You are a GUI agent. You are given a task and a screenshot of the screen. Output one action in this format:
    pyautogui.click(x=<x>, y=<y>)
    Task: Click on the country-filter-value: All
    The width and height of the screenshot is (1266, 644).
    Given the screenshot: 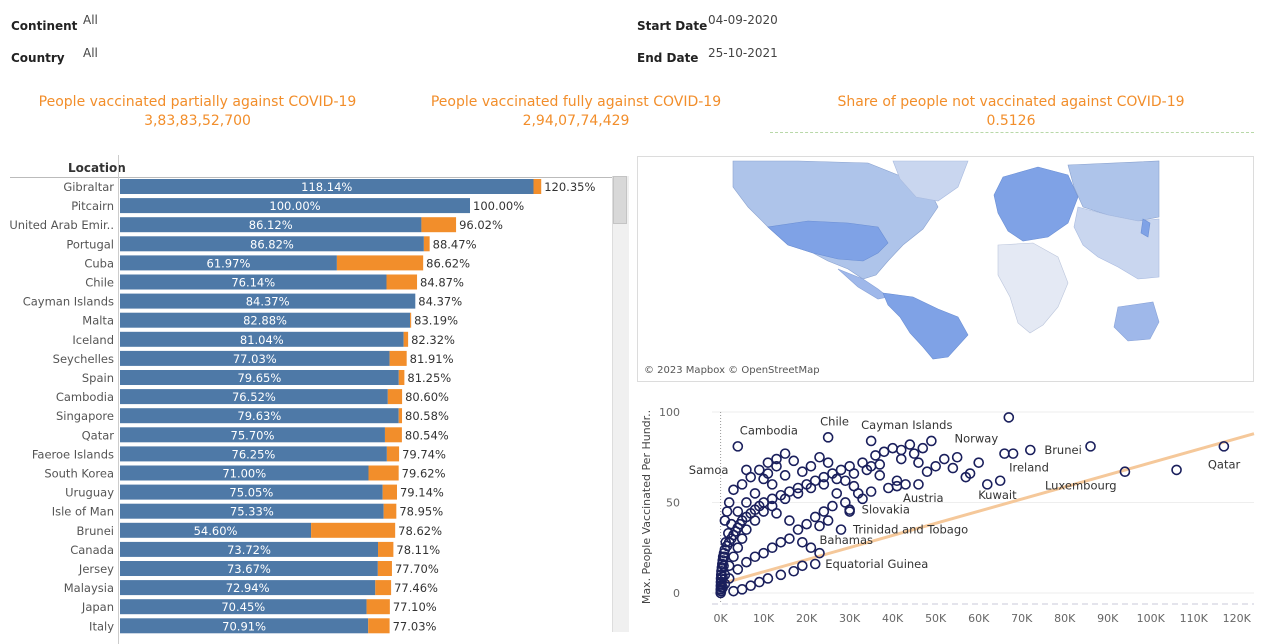 What is the action you would take?
    pyautogui.click(x=90, y=53)
    